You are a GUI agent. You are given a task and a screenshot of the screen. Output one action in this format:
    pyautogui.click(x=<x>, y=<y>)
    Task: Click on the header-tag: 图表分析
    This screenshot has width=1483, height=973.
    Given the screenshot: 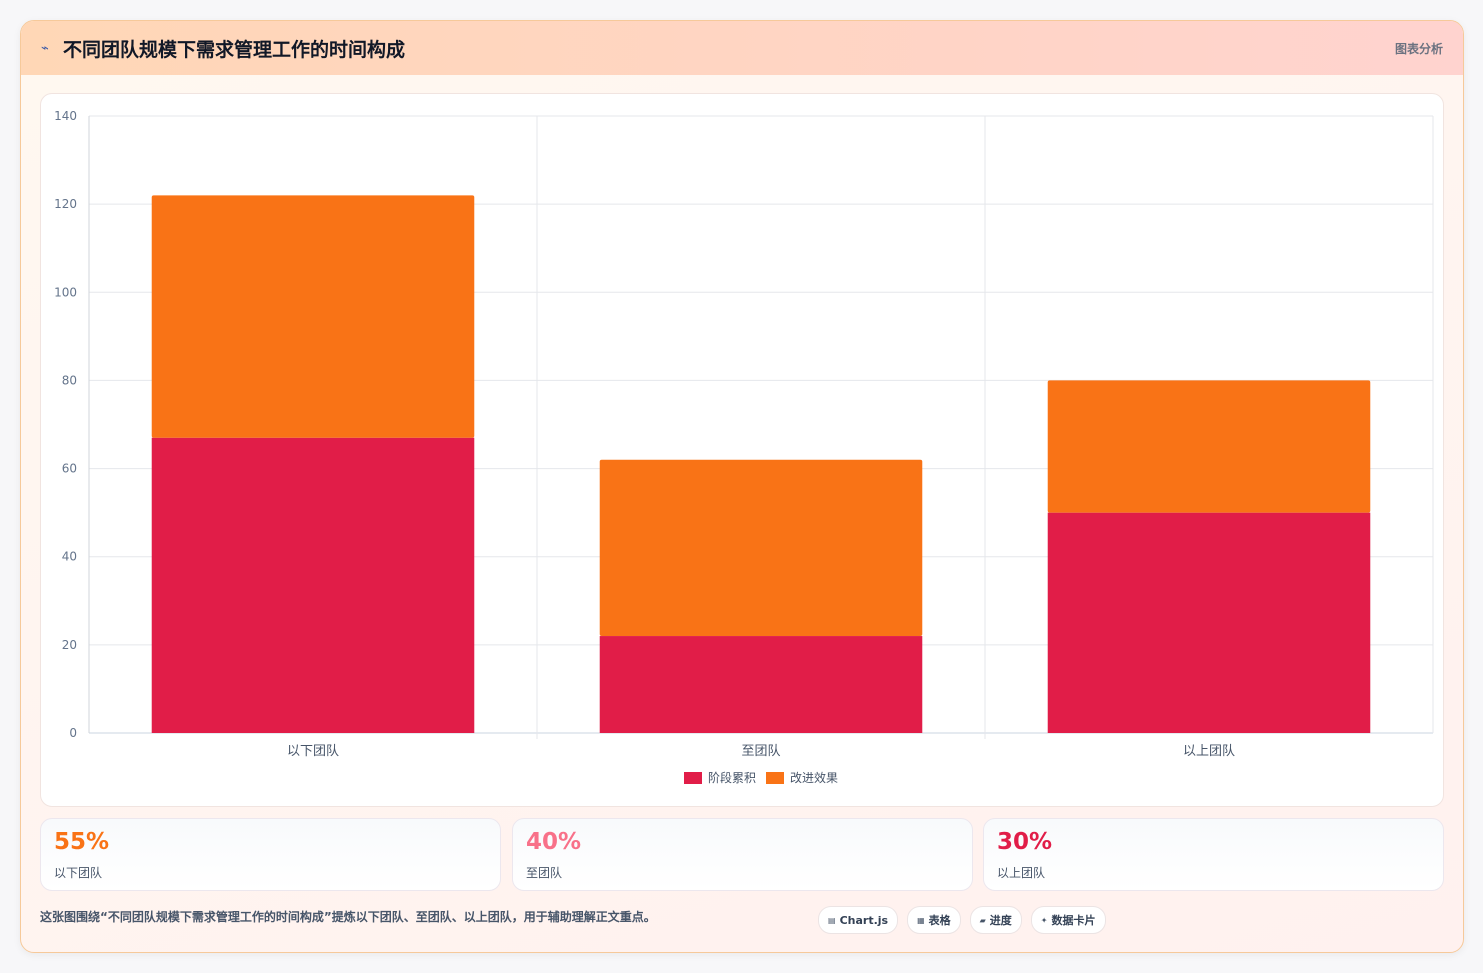 What is the action you would take?
    pyautogui.click(x=1418, y=49)
    